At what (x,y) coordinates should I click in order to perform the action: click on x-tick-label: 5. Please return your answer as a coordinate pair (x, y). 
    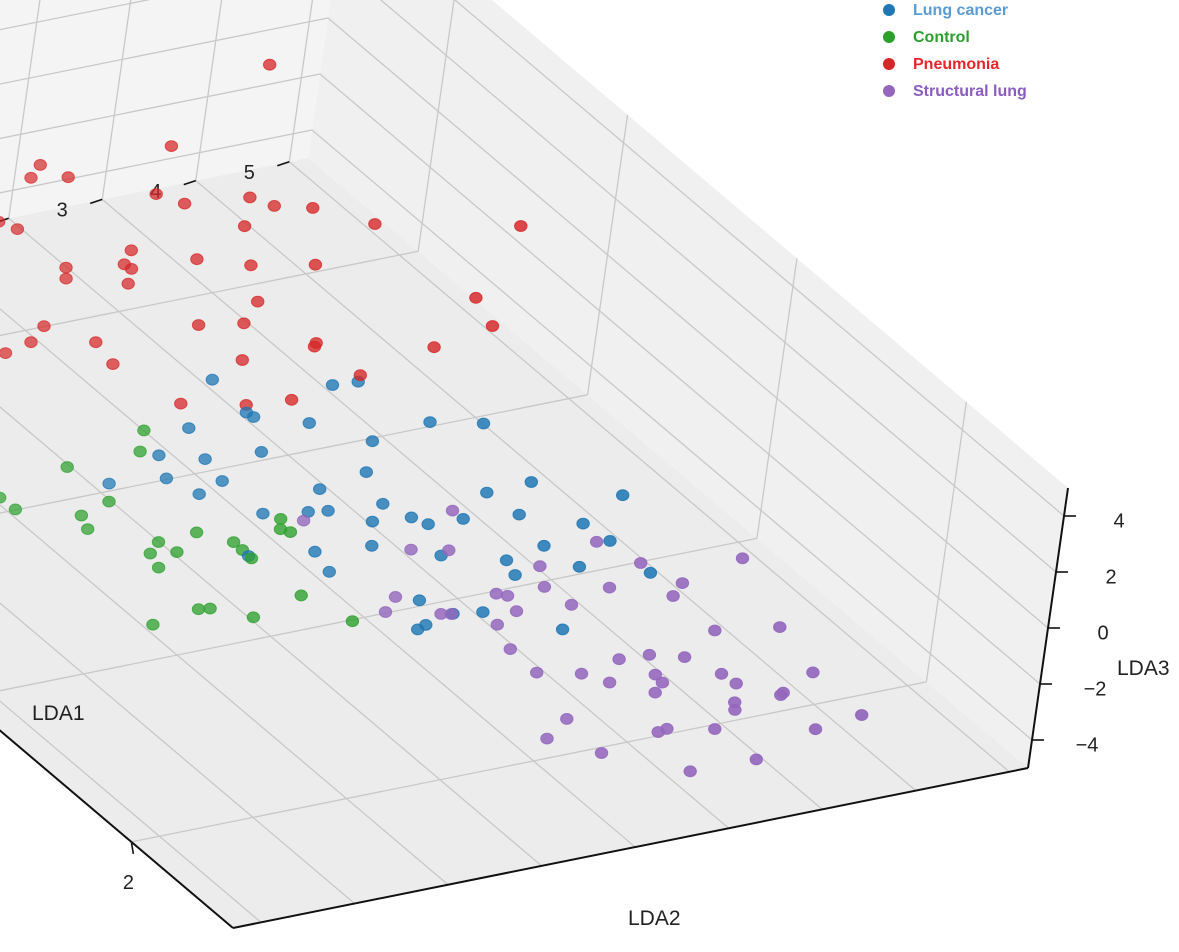
    Looking at the image, I should click on (249, 173).